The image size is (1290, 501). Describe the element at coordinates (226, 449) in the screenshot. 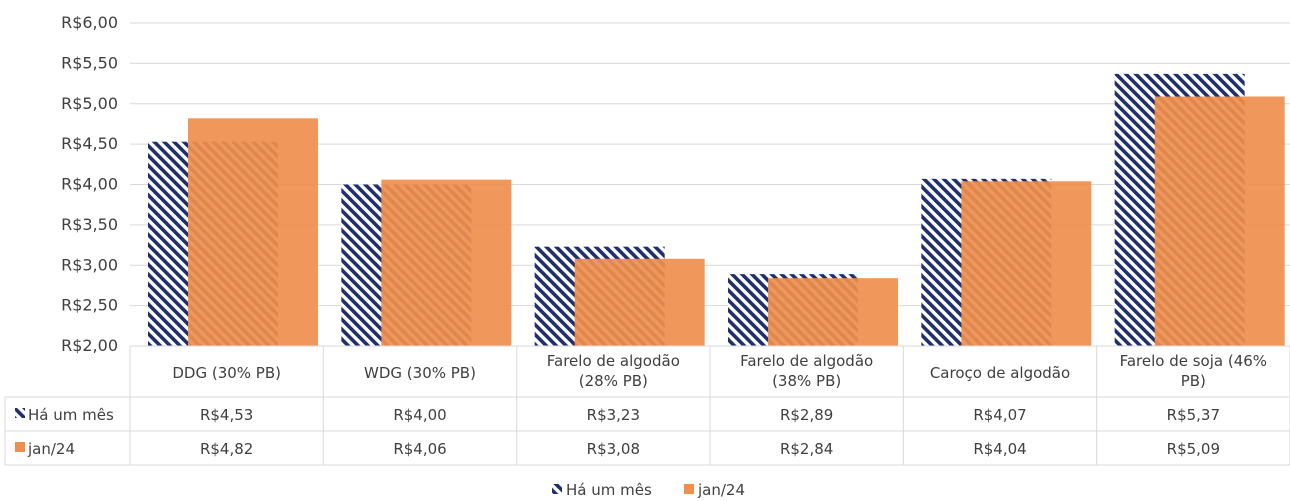

I see `table-cell-jan-24: R$4,82` at that location.